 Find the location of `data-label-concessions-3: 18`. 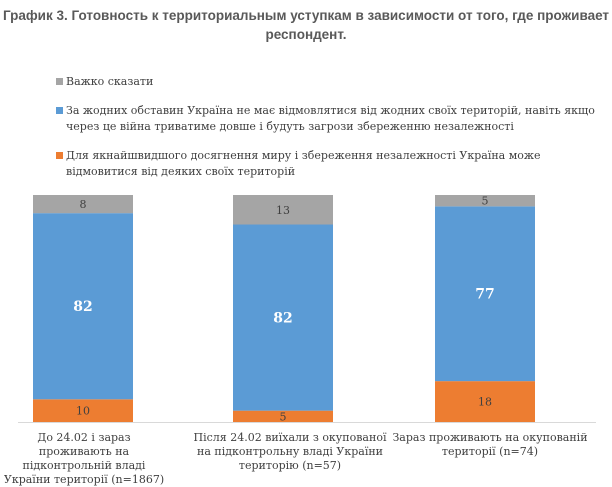

data-label-concessions-3: 18 is located at coordinates (485, 402).